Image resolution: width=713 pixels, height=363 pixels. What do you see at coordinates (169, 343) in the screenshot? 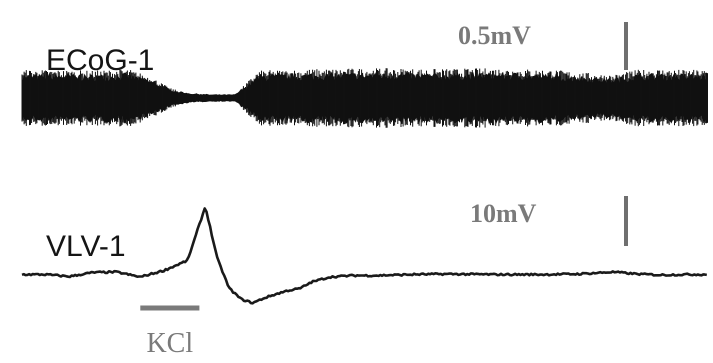
I see `kcl-label: KCl` at bounding box center [169, 343].